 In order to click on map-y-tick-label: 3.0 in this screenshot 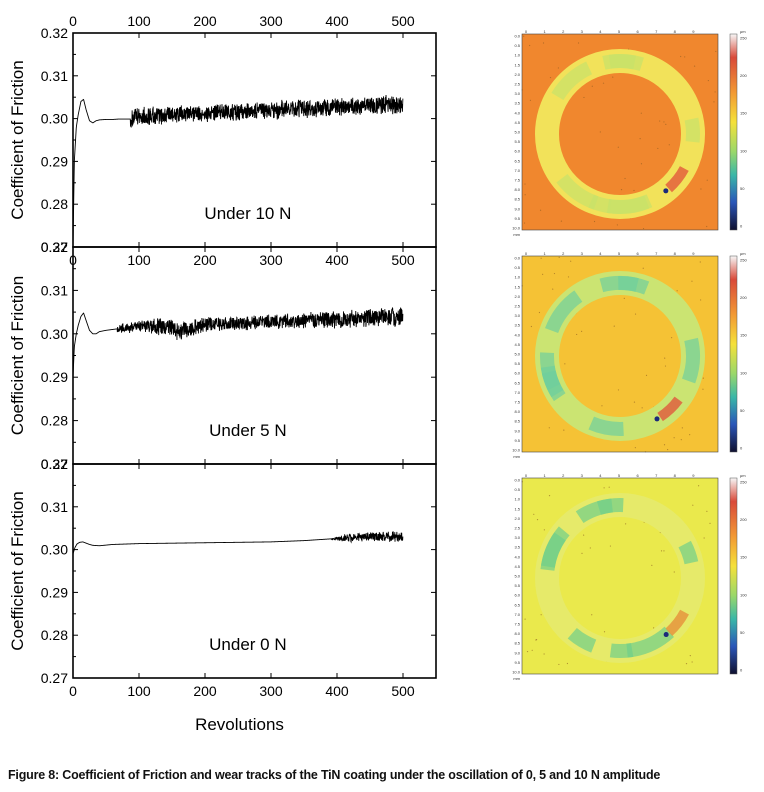, I will do `click(517, 93)`.